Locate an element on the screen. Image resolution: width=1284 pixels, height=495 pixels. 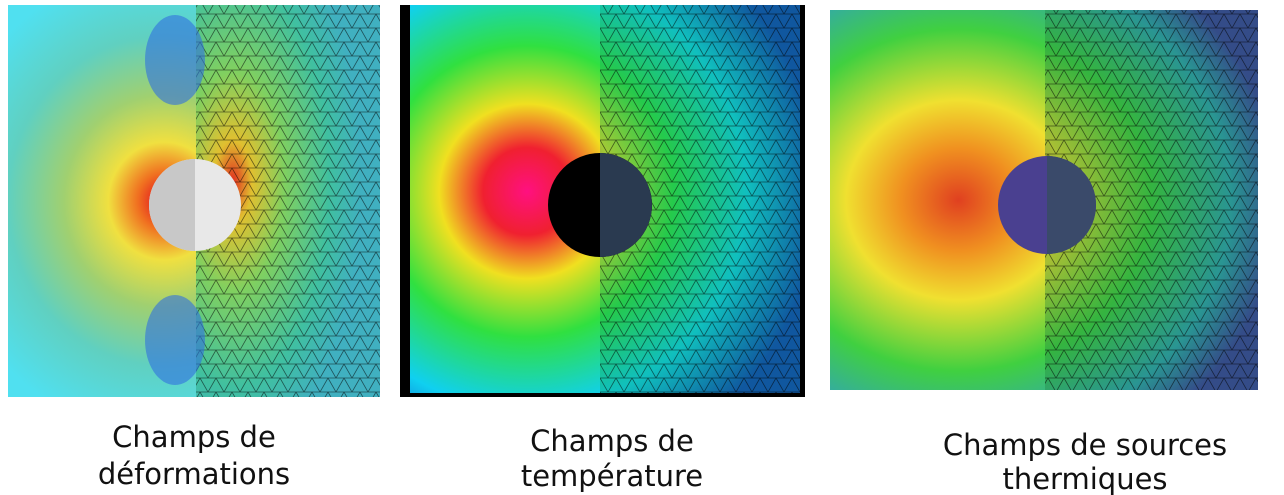
caption-line: déformations is located at coordinates (194, 474).